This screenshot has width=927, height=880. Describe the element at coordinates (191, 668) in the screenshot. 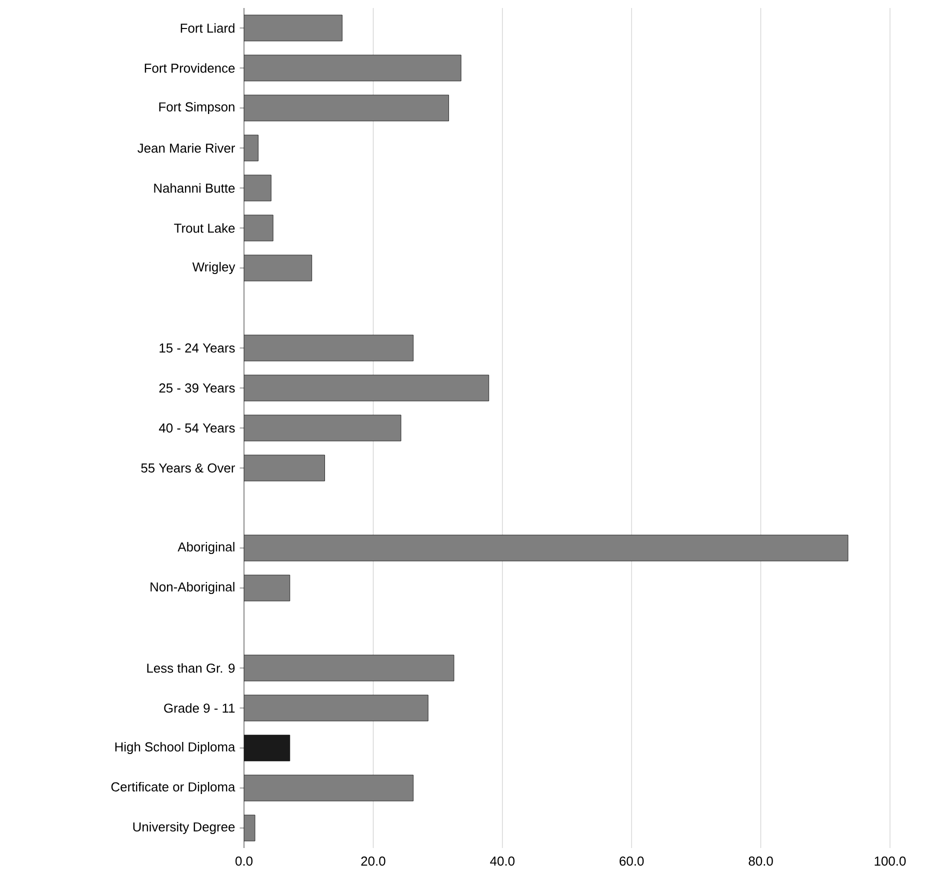

I see `y-tick-label: Less than Gr. 9` at that location.